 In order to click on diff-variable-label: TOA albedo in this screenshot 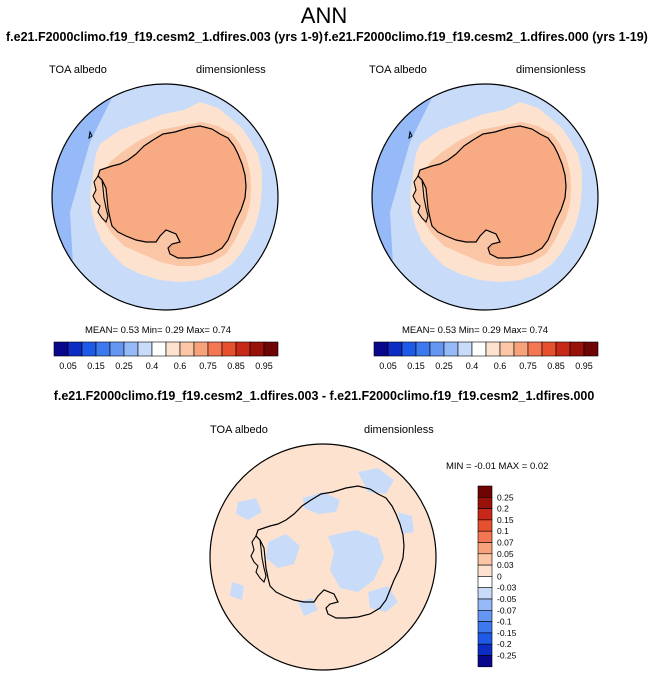, I will do `click(239, 430)`.